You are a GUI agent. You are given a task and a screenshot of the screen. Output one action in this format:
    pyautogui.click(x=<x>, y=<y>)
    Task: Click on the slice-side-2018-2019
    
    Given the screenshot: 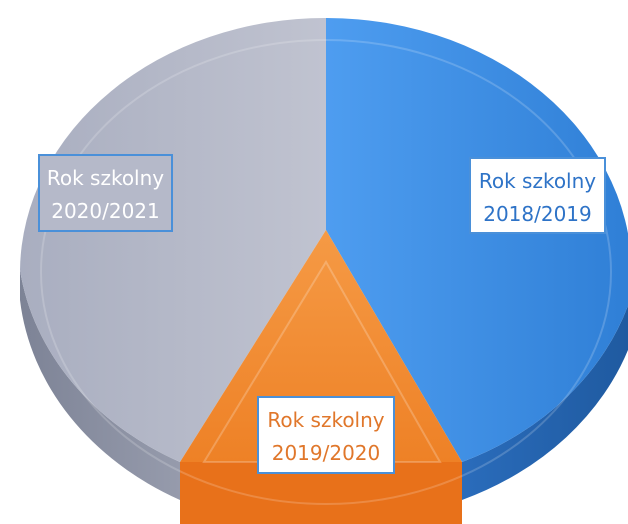 What is the action you would take?
    pyautogui.click(x=545, y=402)
    